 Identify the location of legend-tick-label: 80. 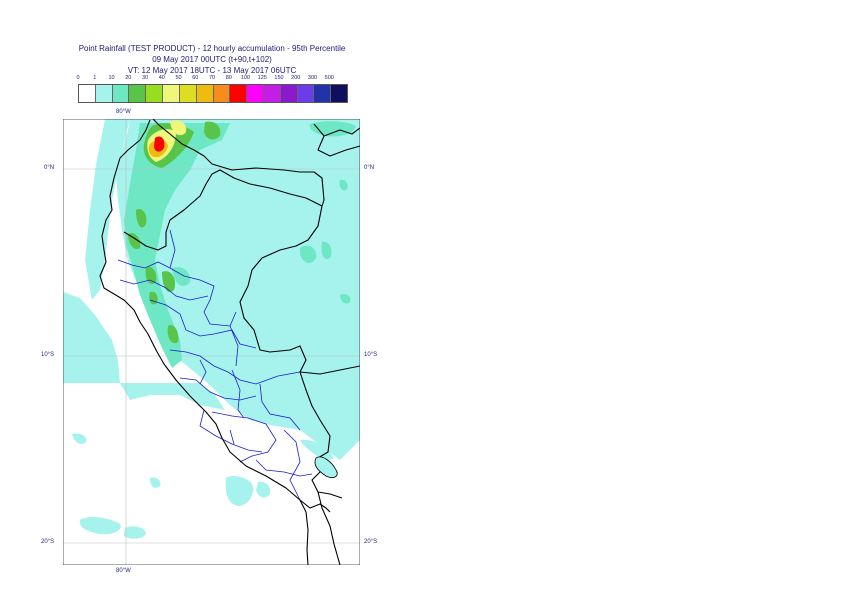
(228, 78).